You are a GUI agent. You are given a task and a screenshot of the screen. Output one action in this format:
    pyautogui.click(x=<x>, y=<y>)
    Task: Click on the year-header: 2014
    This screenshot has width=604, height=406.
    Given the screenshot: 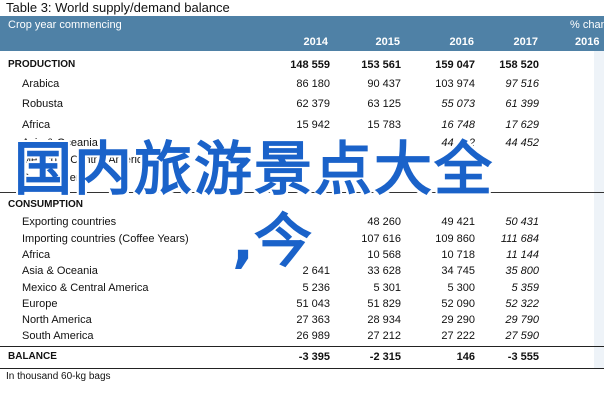 What is the action you would take?
    pyautogui.click(x=315, y=42)
    